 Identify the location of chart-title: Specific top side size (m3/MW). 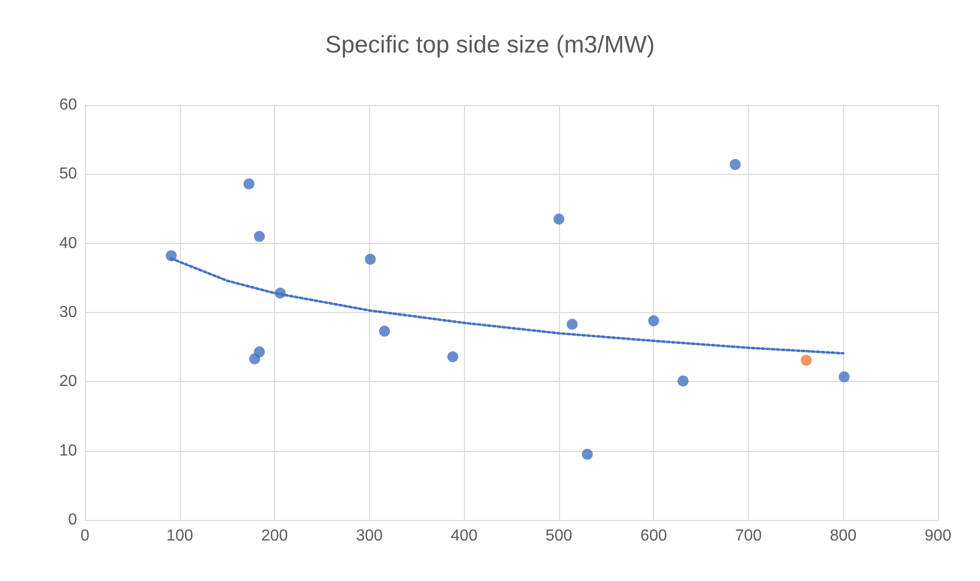
(490, 45).